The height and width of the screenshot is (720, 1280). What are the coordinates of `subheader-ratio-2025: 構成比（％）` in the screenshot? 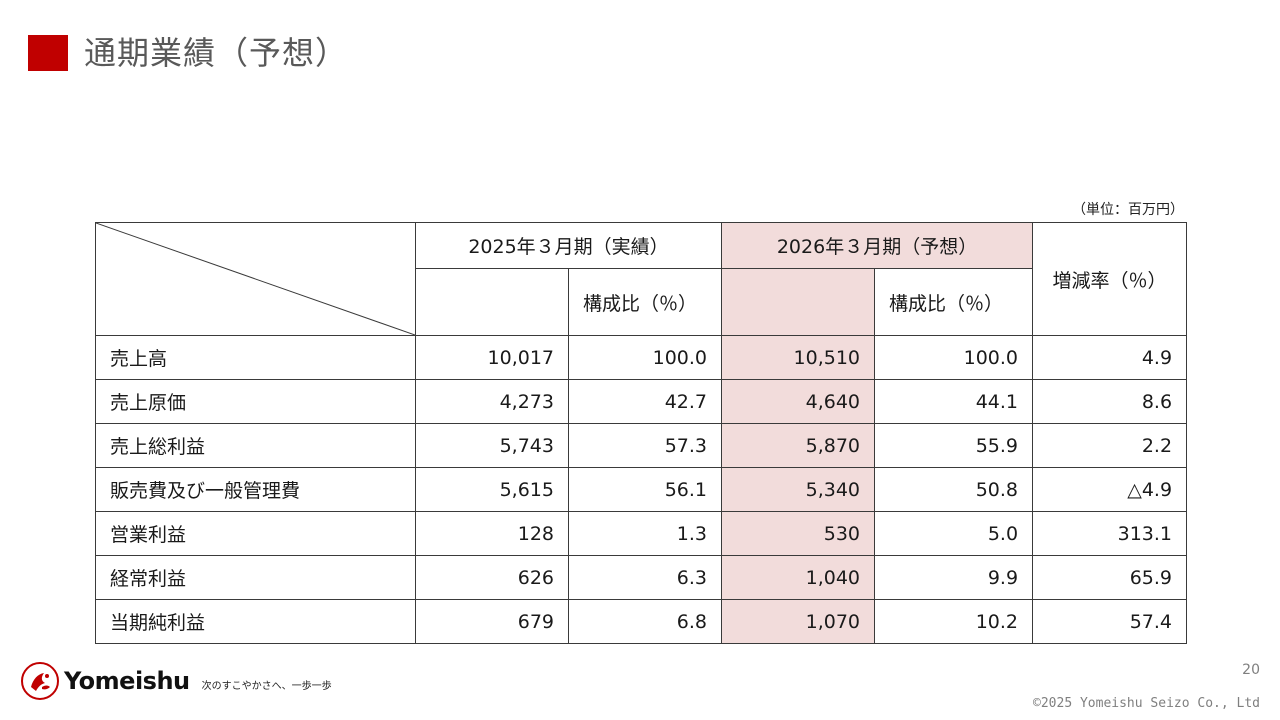 It's located at (645, 302).